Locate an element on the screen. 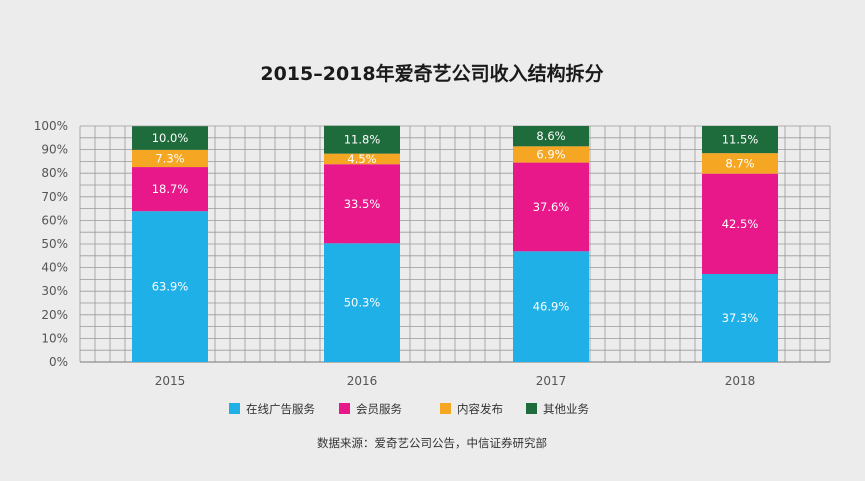  source-note: 数据来源：爱奇艺公司公告，中信证券研究部 is located at coordinates (432, 443).